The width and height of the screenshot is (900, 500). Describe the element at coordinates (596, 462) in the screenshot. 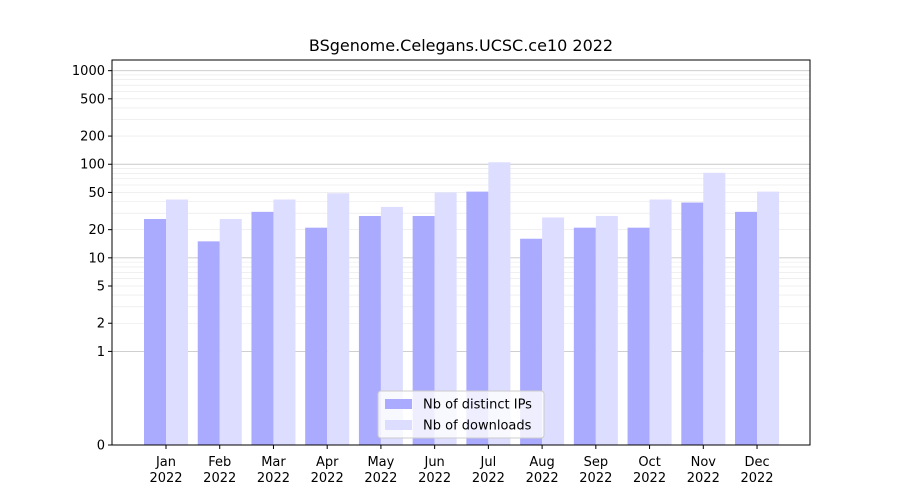

I see `x-tick-label-month: Sep` at that location.